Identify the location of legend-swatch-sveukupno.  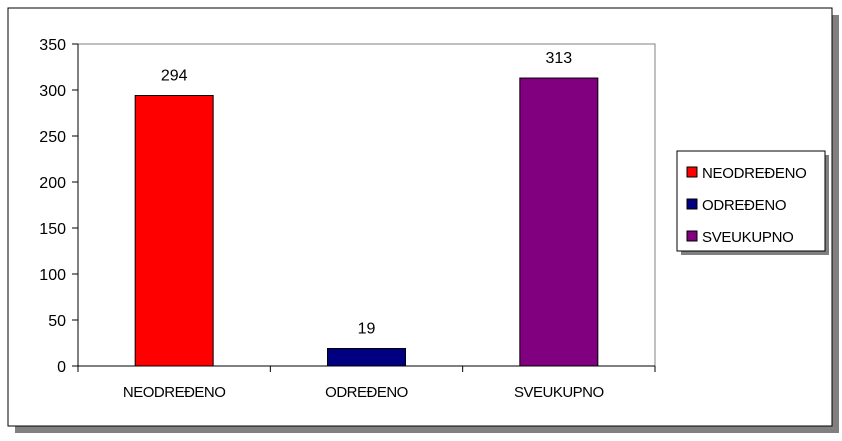
(692, 236).